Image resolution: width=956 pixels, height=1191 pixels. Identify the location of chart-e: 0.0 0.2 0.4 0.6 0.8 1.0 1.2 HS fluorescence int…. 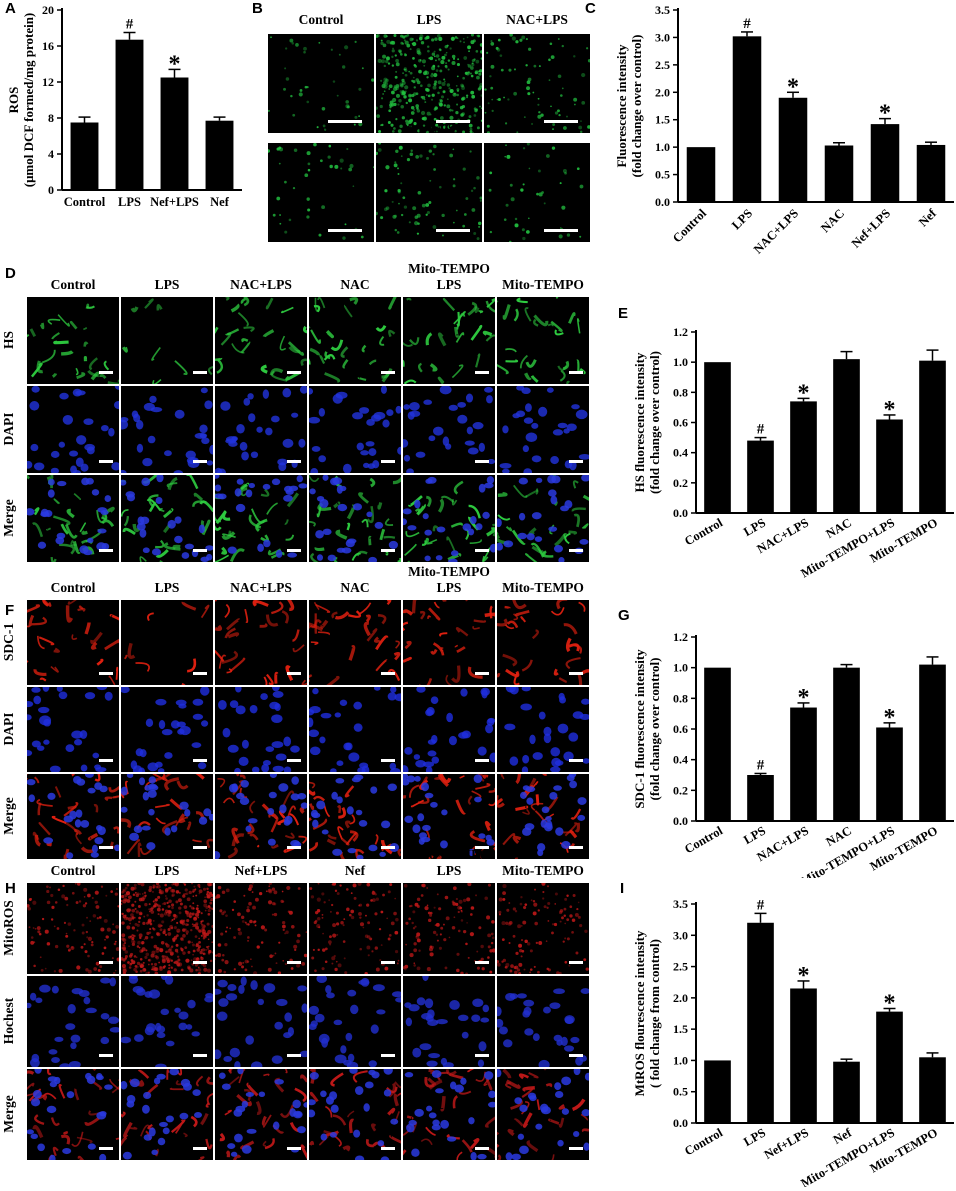
(793, 452).